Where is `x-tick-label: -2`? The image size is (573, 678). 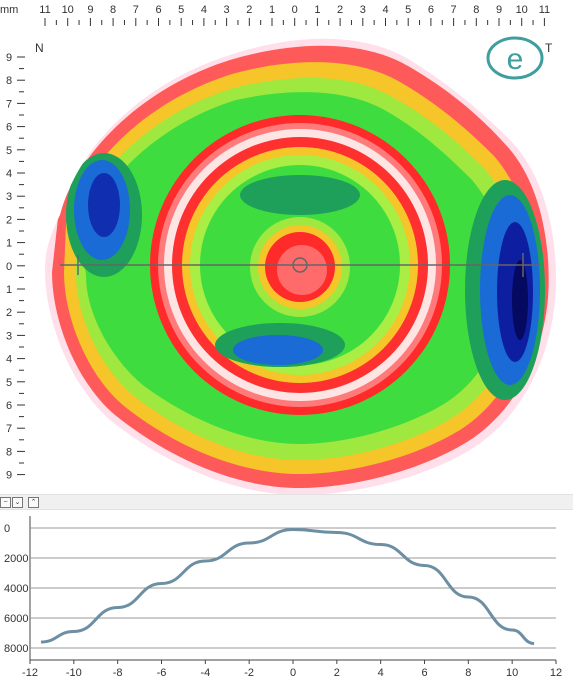 x-tick-label: -2 is located at coordinates (249, 672).